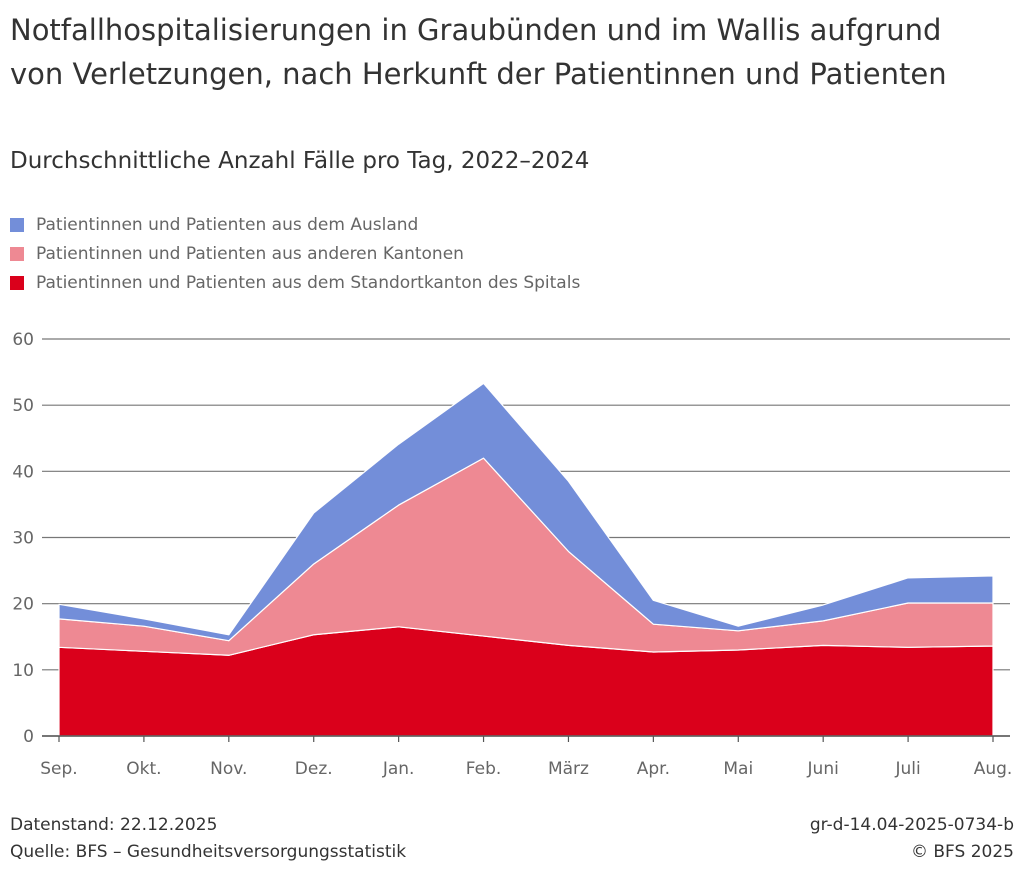 This screenshot has height=873, width=1024. Describe the element at coordinates (23, 539) in the screenshot. I see `y-tick-label: 30` at that location.